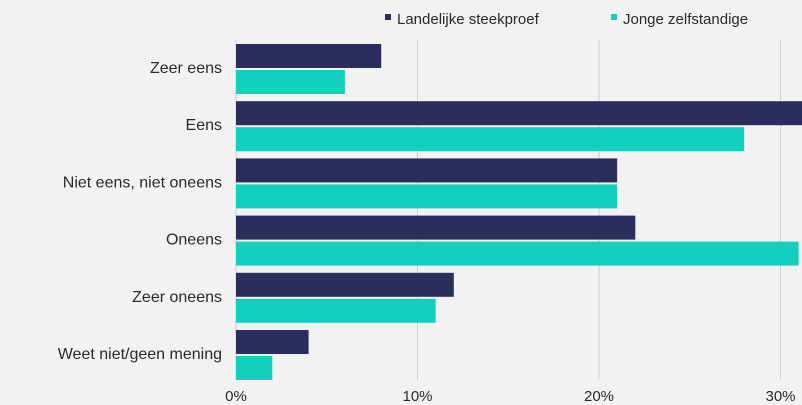 The image size is (802, 405). What do you see at coordinates (599, 396) in the screenshot?
I see `x-tick-label-20: 20%` at bounding box center [599, 396].